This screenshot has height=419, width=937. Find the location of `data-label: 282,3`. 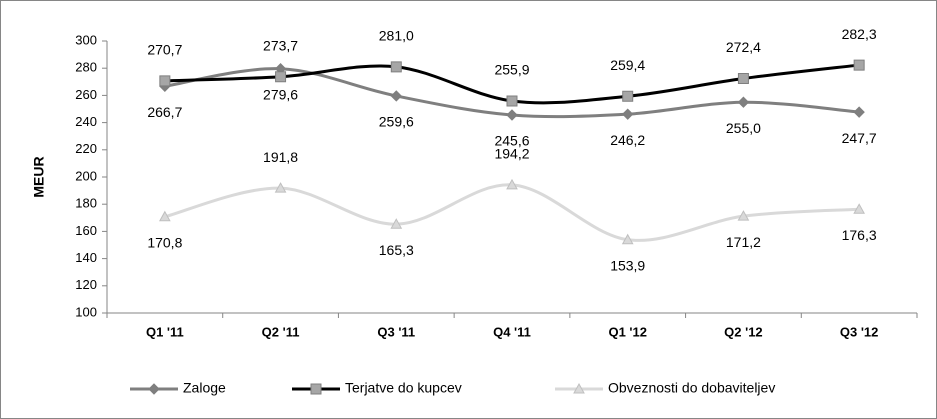

data-label: 282,3 is located at coordinates (859, 34).